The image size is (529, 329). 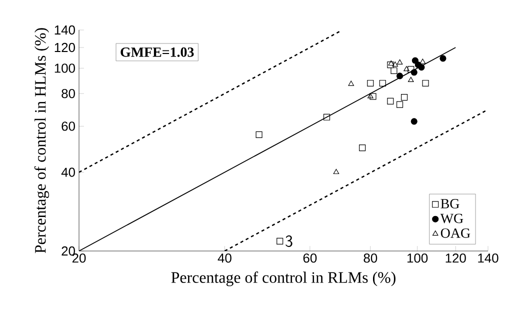 What do you see at coordinates (68, 126) in the screenshot?
I see `y-tick-label: 60` at bounding box center [68, 126].